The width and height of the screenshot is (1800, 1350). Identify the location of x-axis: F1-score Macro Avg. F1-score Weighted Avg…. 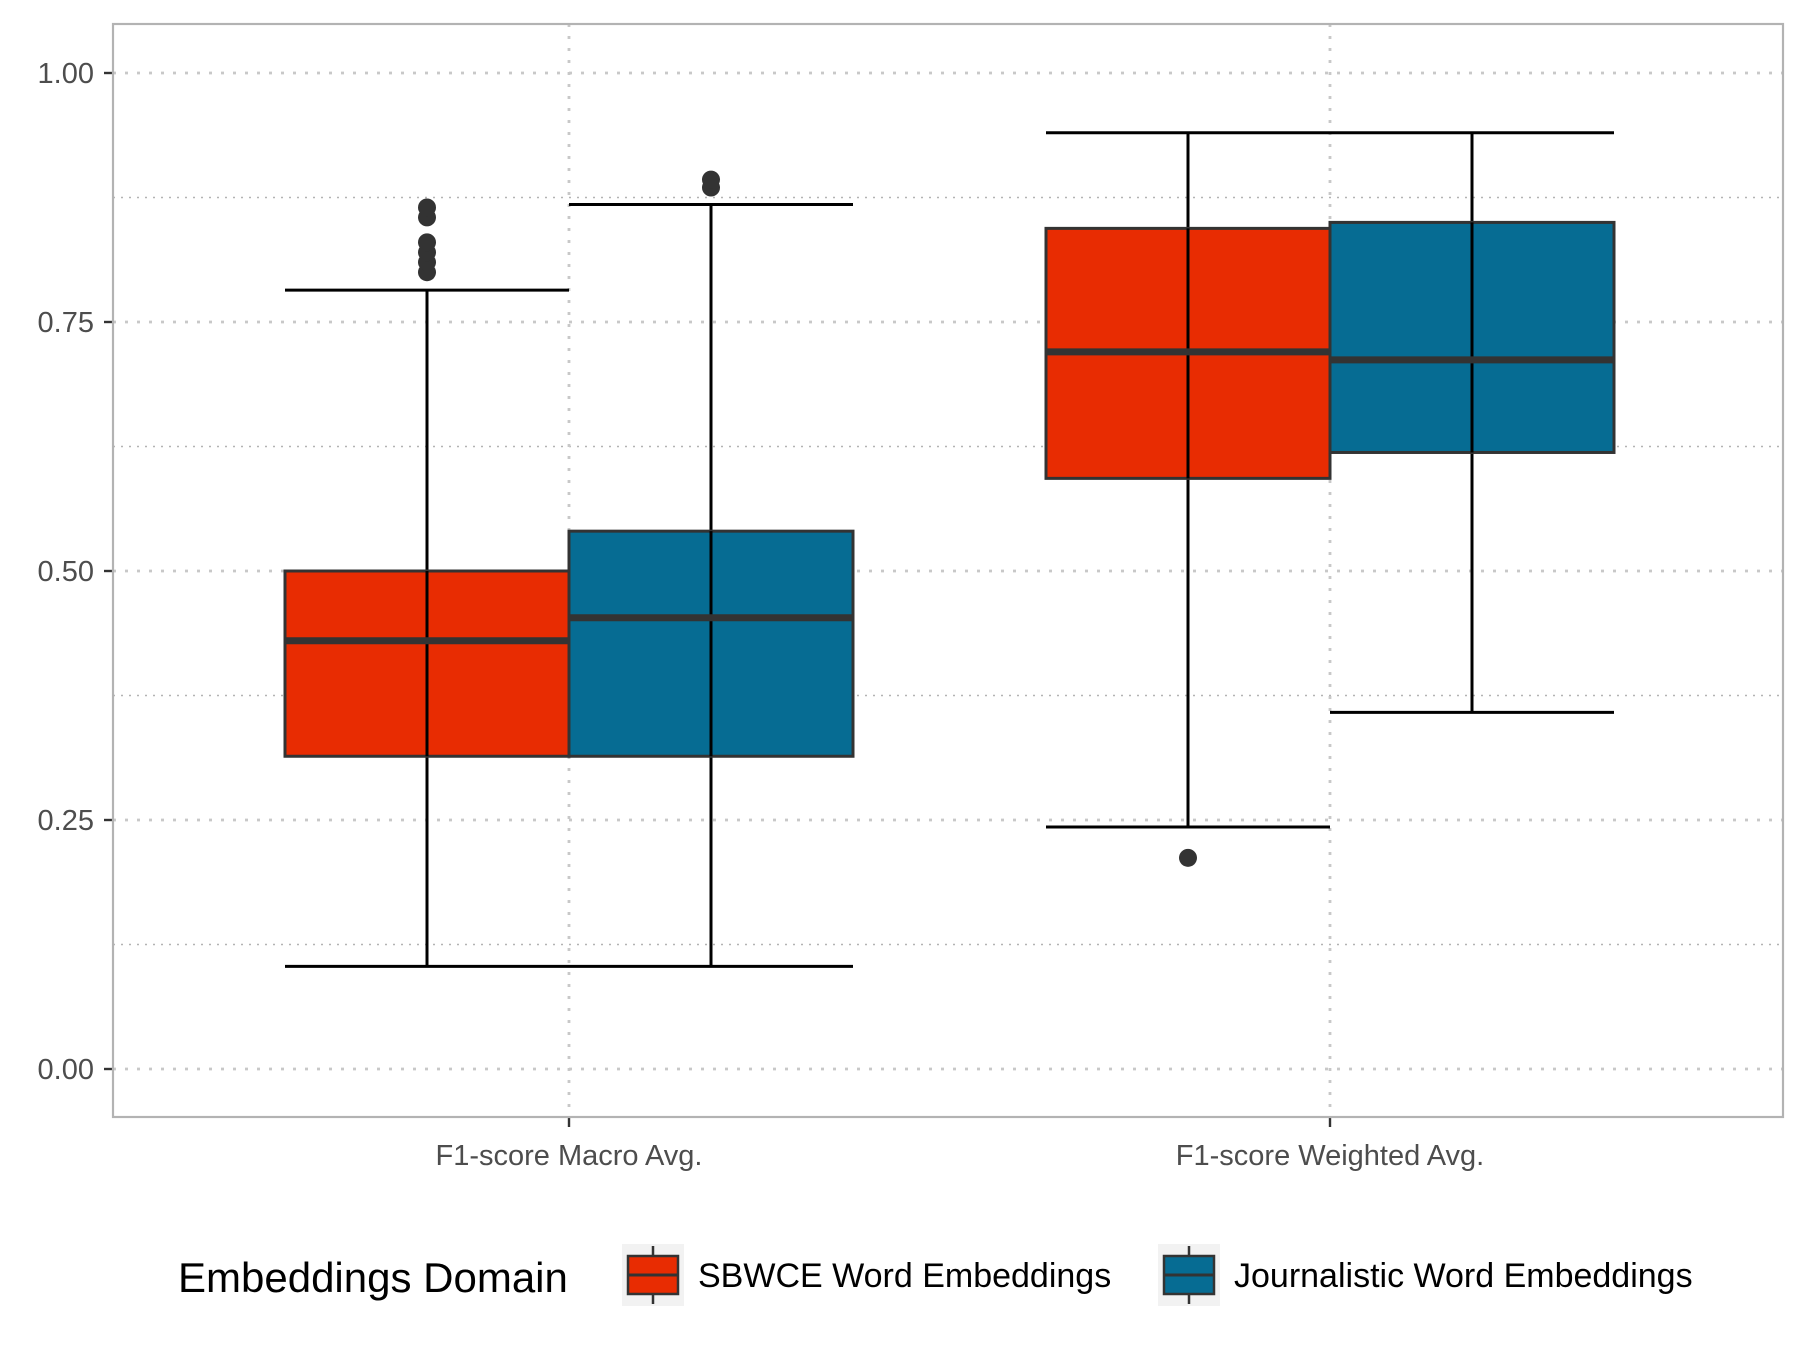
(959, 1144).